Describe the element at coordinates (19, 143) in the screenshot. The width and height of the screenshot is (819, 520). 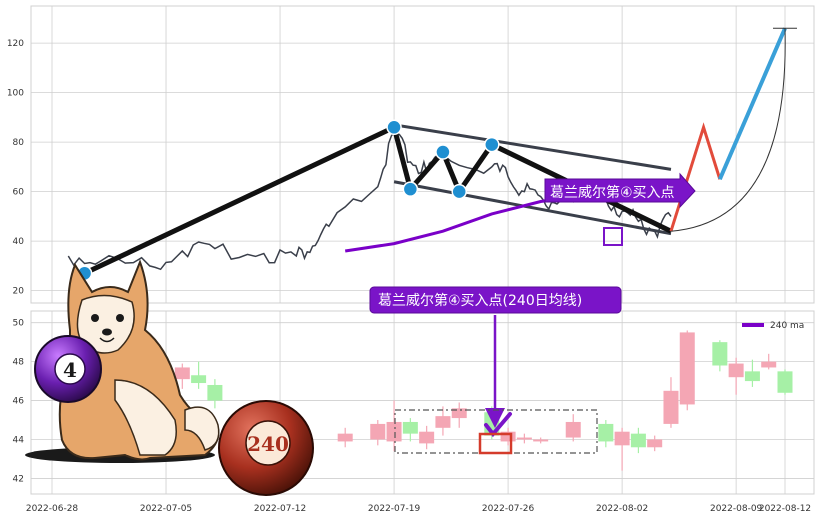
I see `top-y-tick-label: 80` at that location.